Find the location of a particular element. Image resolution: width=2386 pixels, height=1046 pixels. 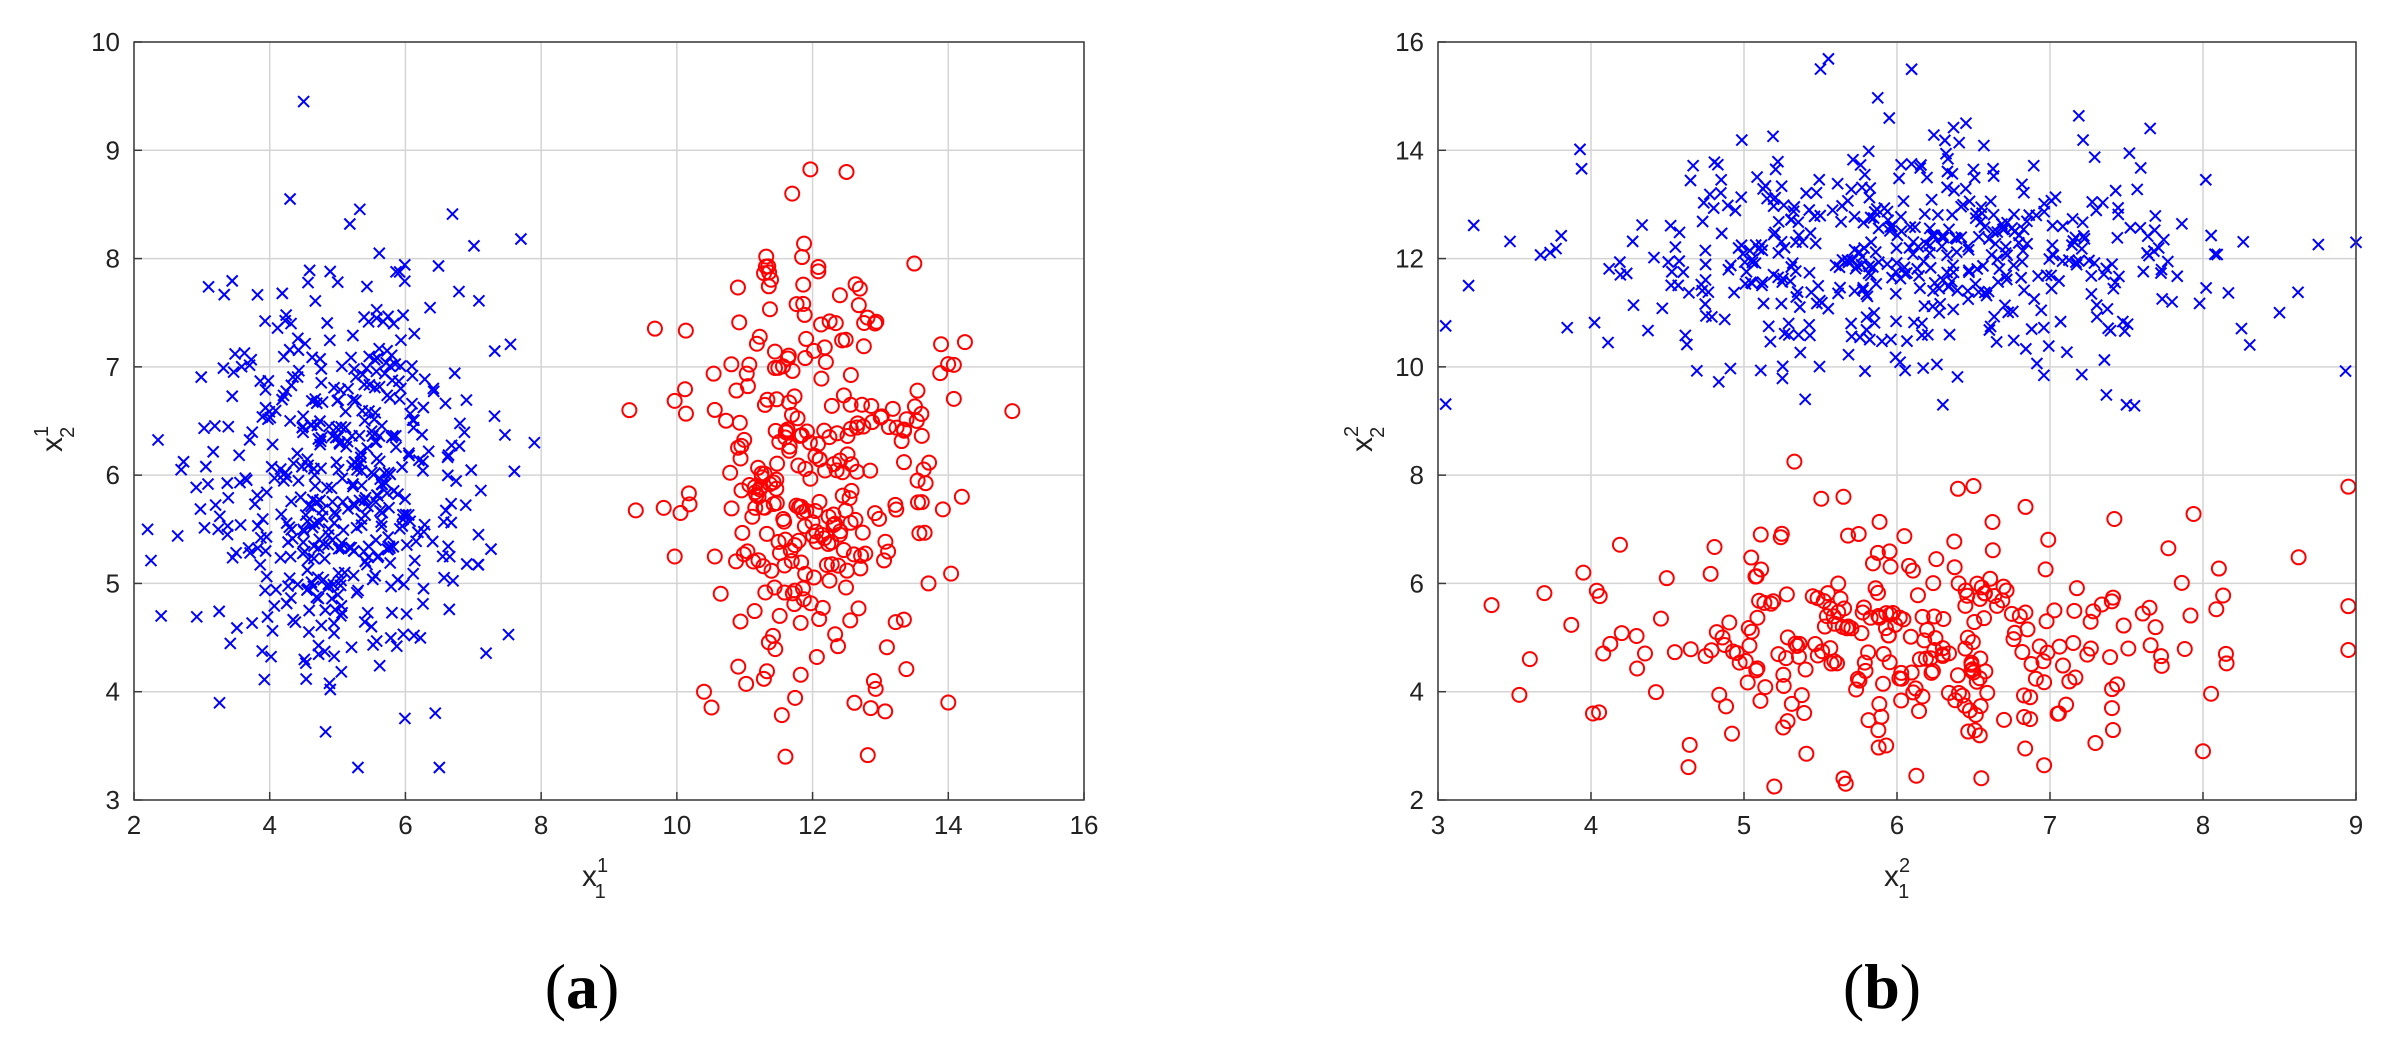

svg-text:x22: x2 2 is located at coordinates (1365, 439).